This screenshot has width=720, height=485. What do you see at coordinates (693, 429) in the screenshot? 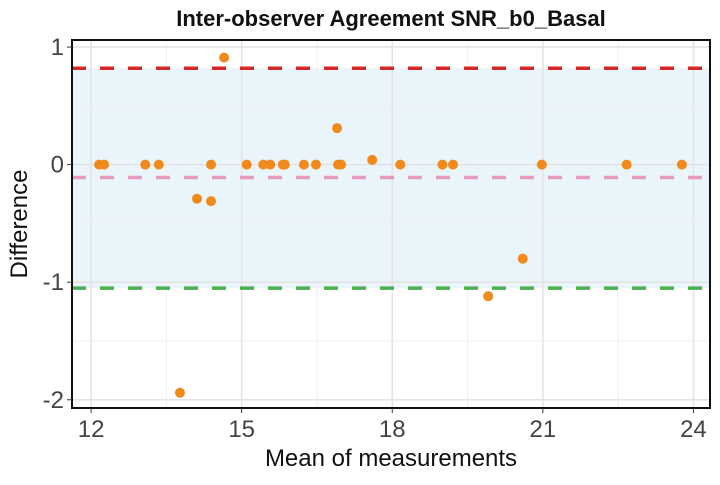
I see `x-tick-label: 24` at bounding box center [693, 429].